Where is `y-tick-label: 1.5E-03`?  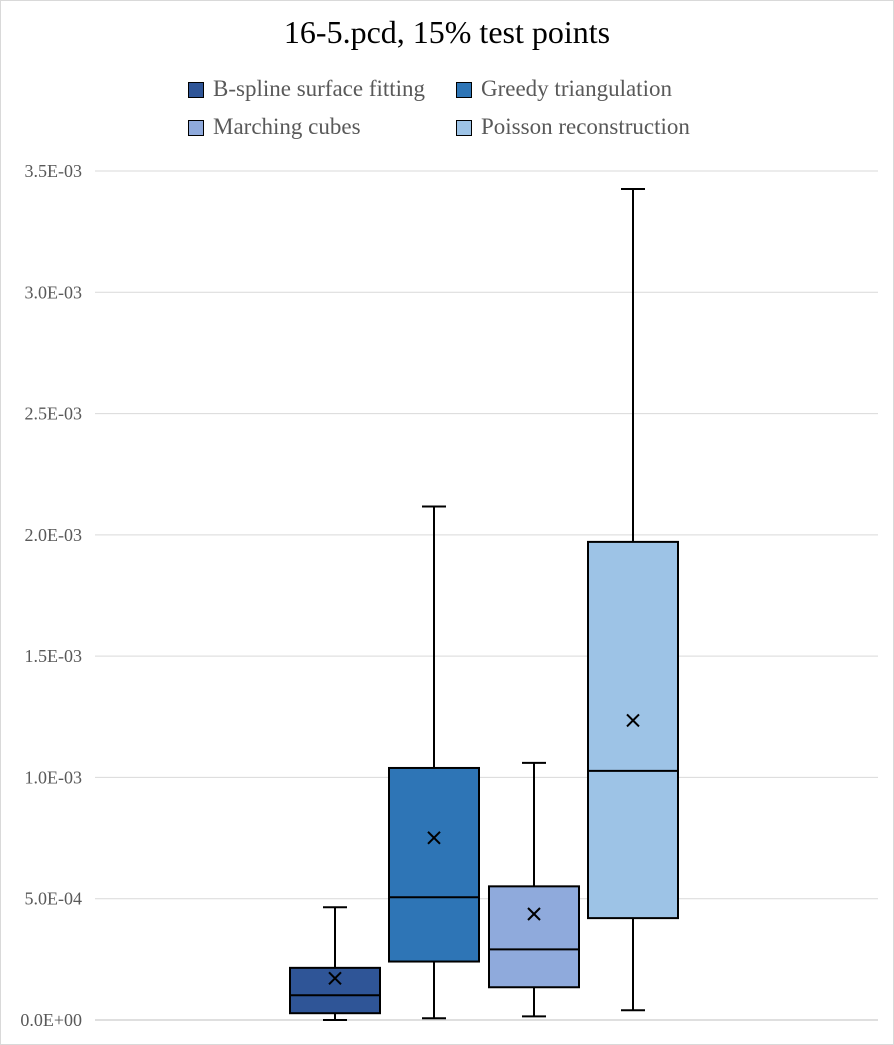 y-tick-label: 1.5E-03 is located at coordinates (54, 656).